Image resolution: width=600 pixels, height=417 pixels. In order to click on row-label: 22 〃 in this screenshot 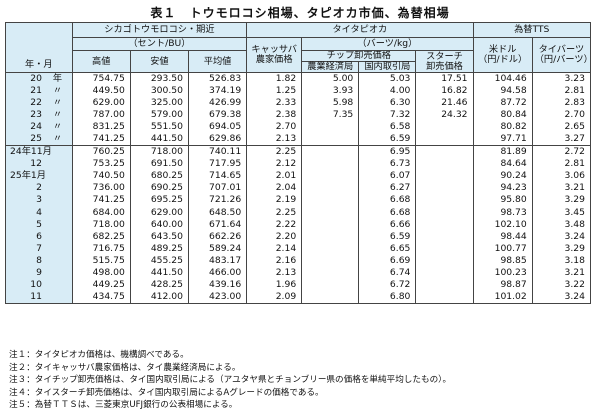, I will do `click(39, 103)`.